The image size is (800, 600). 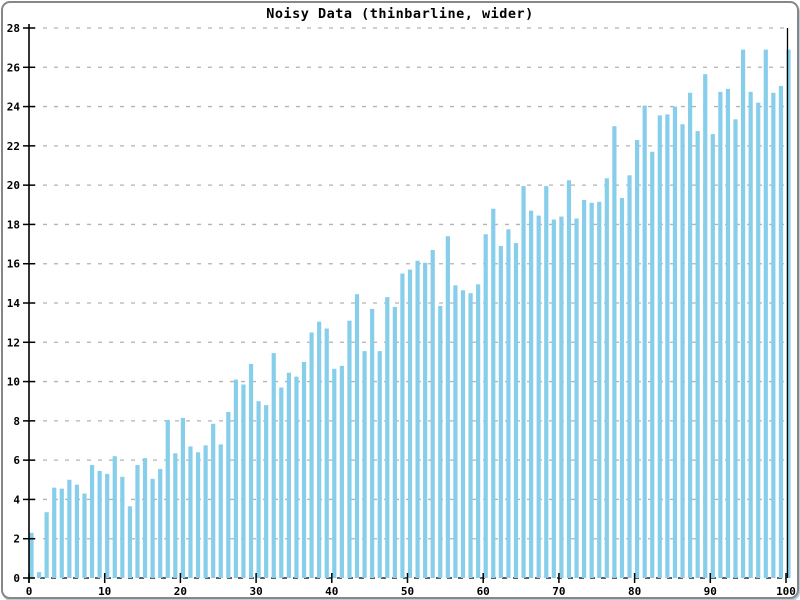 What do you see at coordinates (14, 303) in the screenshot?
I see `y-tick-label: 14` at bounding box center [14, 303].